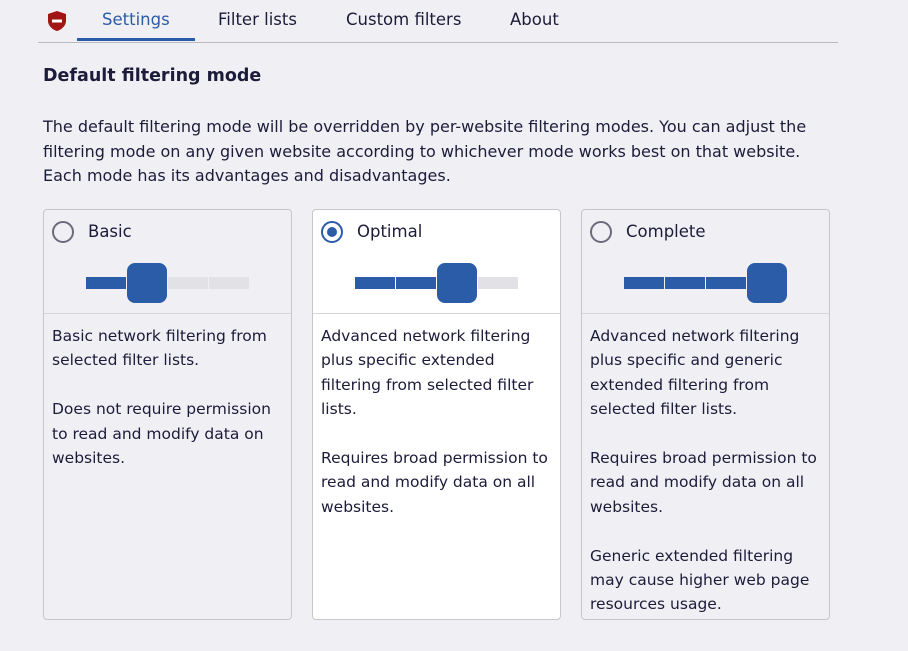 This screenshot has height=651, width=908. Describe the element at coordinates (167, 262) in the screenshot. I see `mode-header: Basic` at that location.